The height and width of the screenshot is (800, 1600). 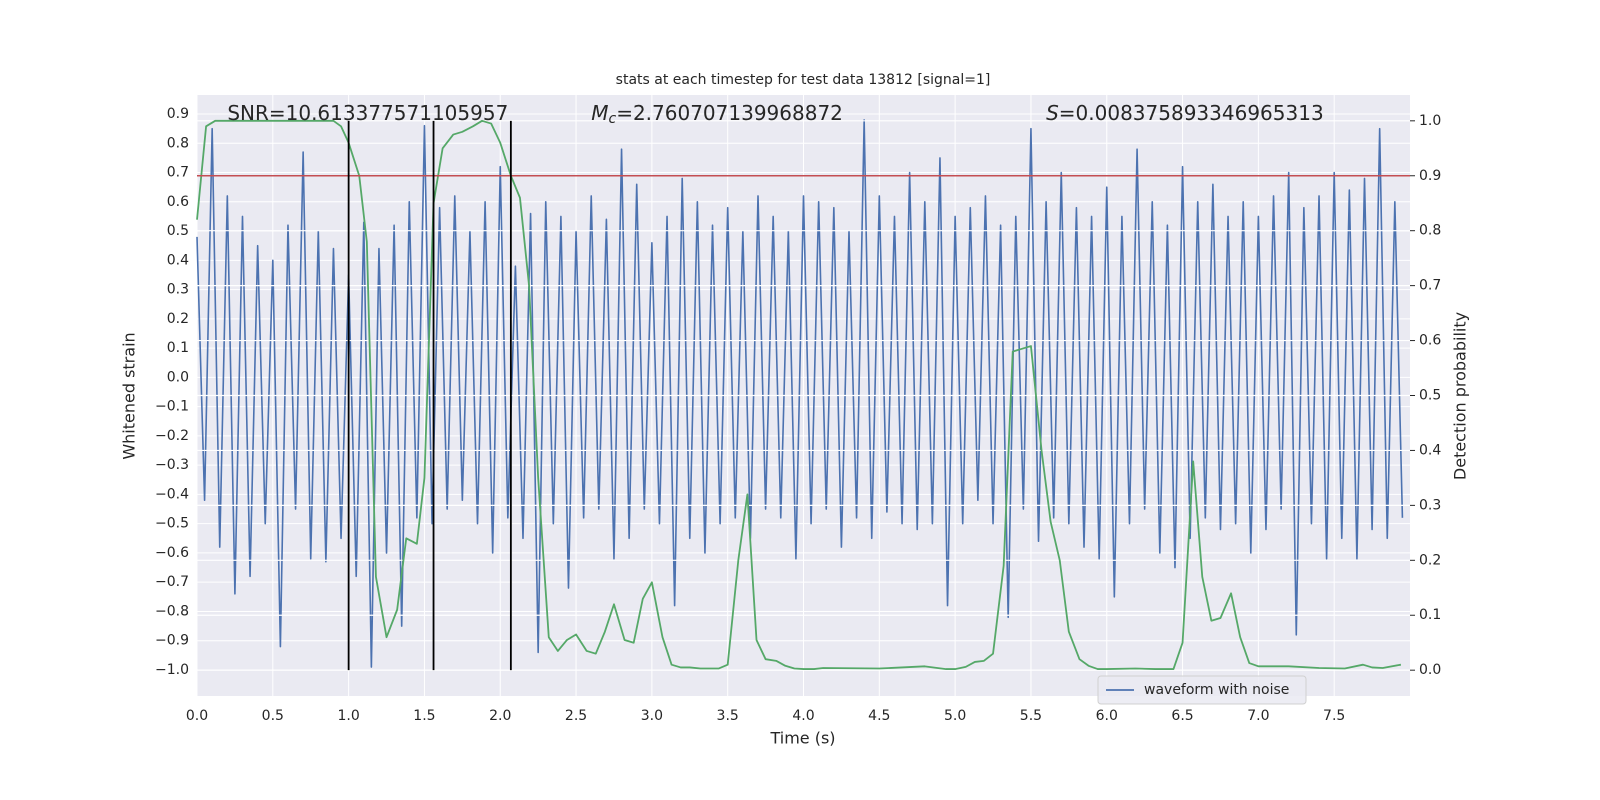 I want to click on x-tick-label: 0.5, so click(x=273, y=716).